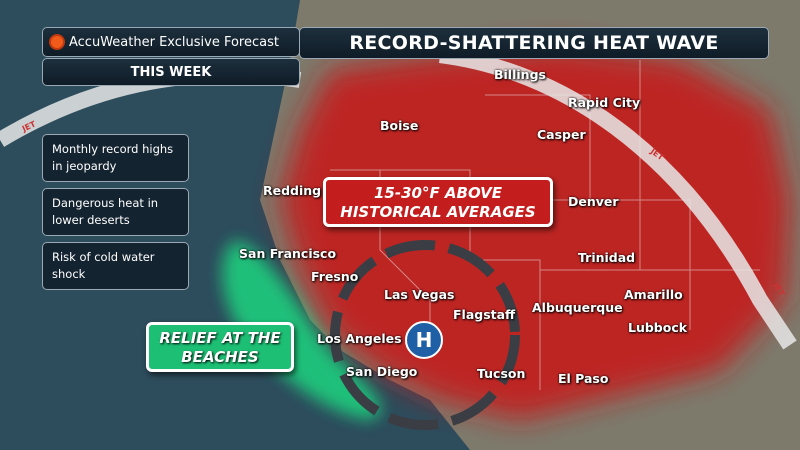 The height and width of the screenshot is (450, 800). What do you see at coordinates (593, 201) in the screenshot?
I see `city-label: Denver` at bounding box center [593, 201].